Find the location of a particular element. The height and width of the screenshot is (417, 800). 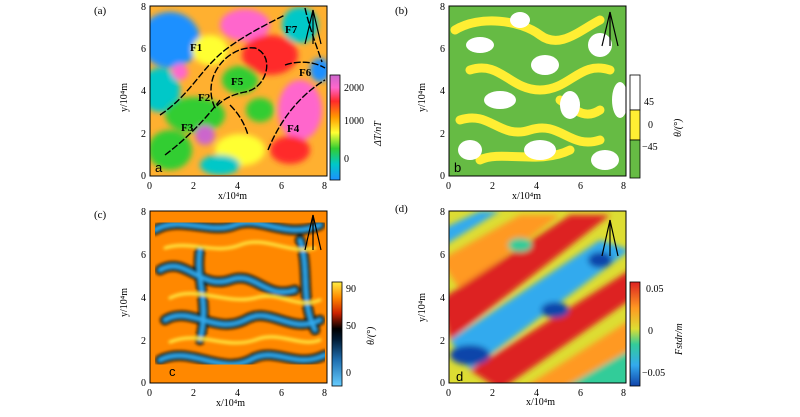

panel-a-colorbar: 2000 1000 0 ΔT/nT is located at coordinates (356, 127).